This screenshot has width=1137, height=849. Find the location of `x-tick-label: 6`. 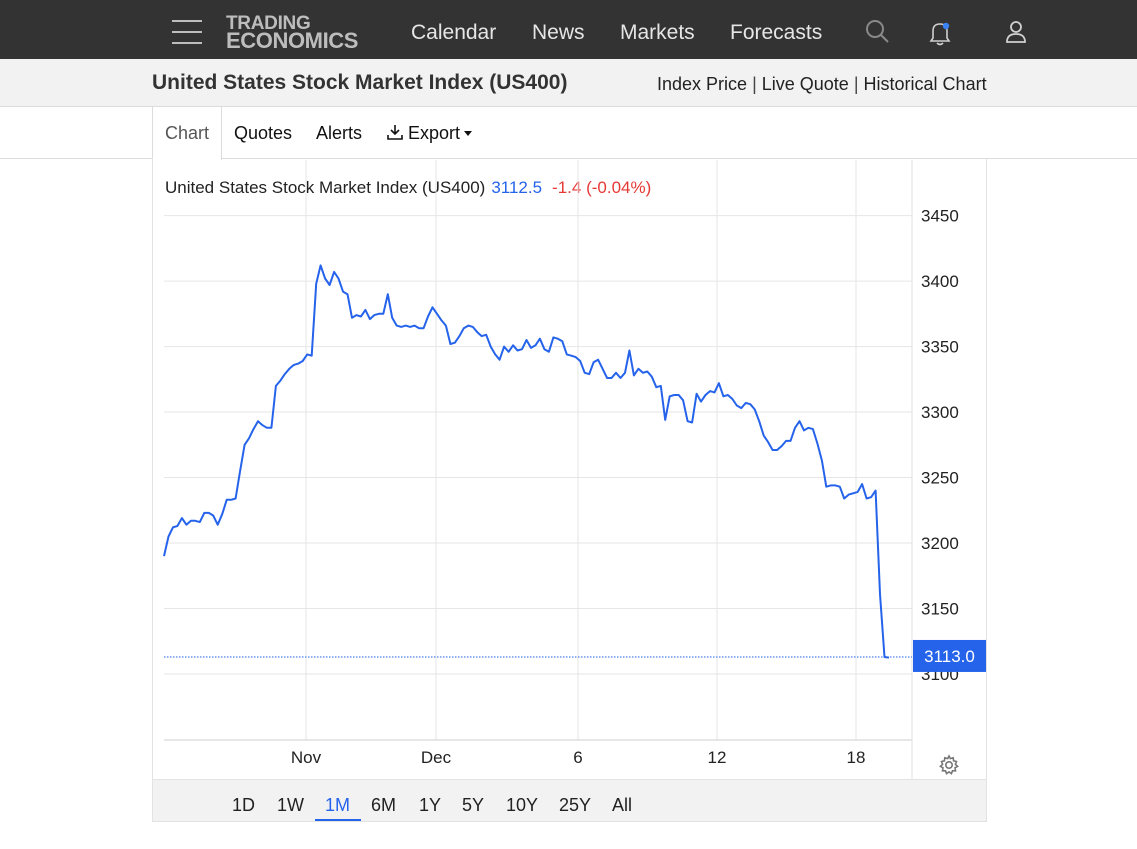

x-tick-label: 6 is located at coordinates (577, 757).